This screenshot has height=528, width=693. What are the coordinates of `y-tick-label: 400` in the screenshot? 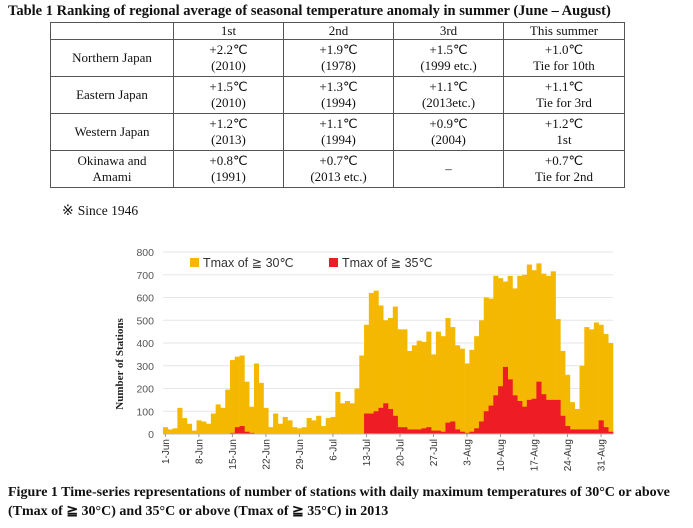 It's located at (145, 344).